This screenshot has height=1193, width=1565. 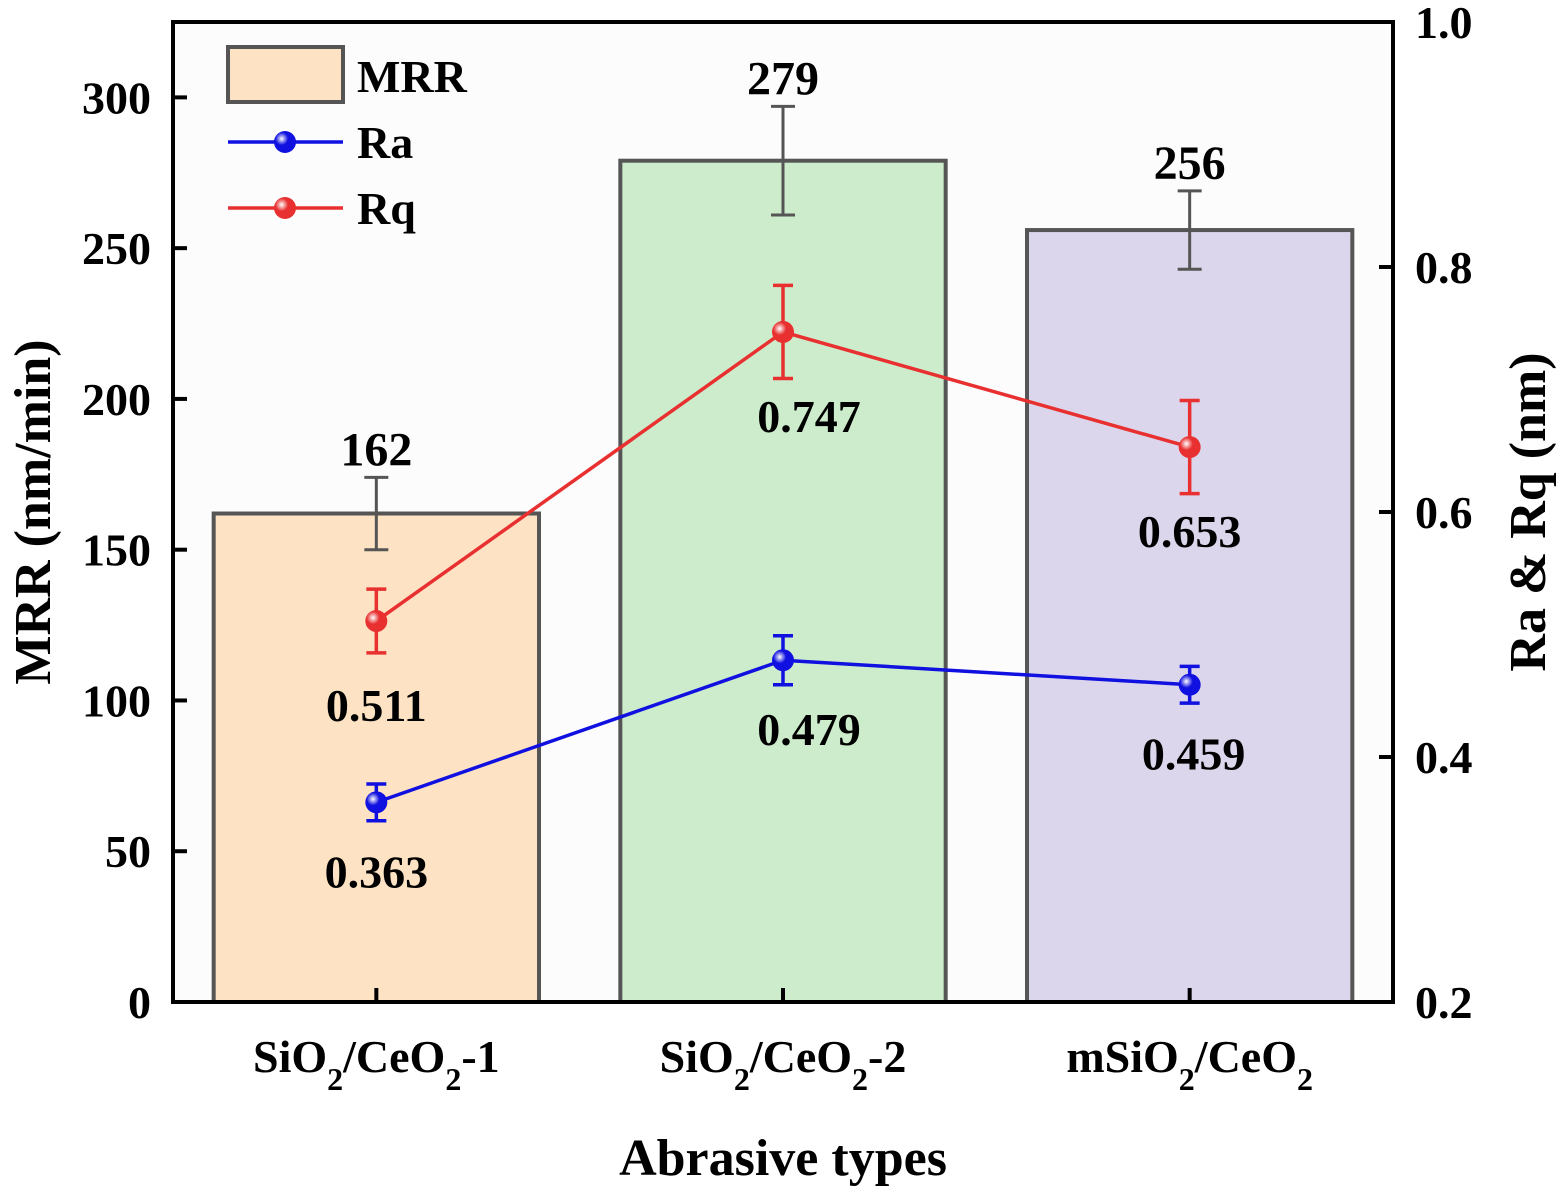 What do you see at coordinates (809, 416) in the screenshot?
I see `point-value-label-rq: 0.747` at bounding box center [809, 416].